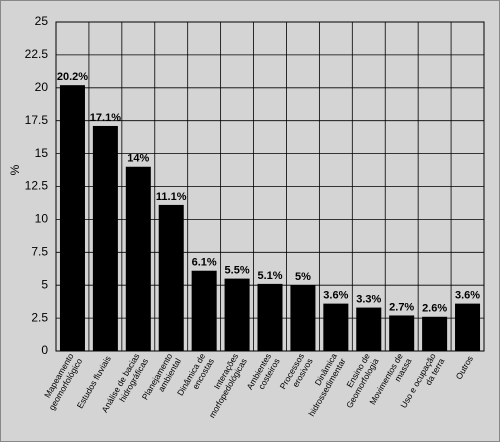  I want to click on data-label: 5.5%, so click(237, 271).